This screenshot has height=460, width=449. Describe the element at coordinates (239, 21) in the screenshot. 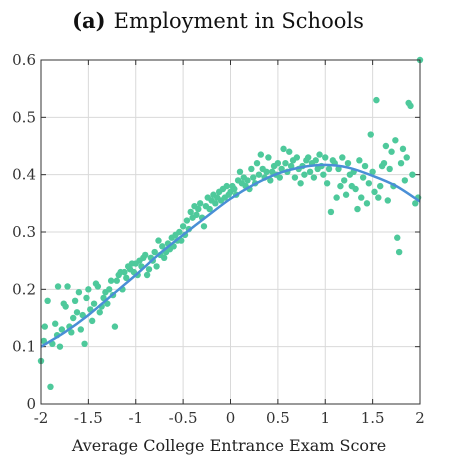

I see `chart-title-text: Employment in Schools` at that location.